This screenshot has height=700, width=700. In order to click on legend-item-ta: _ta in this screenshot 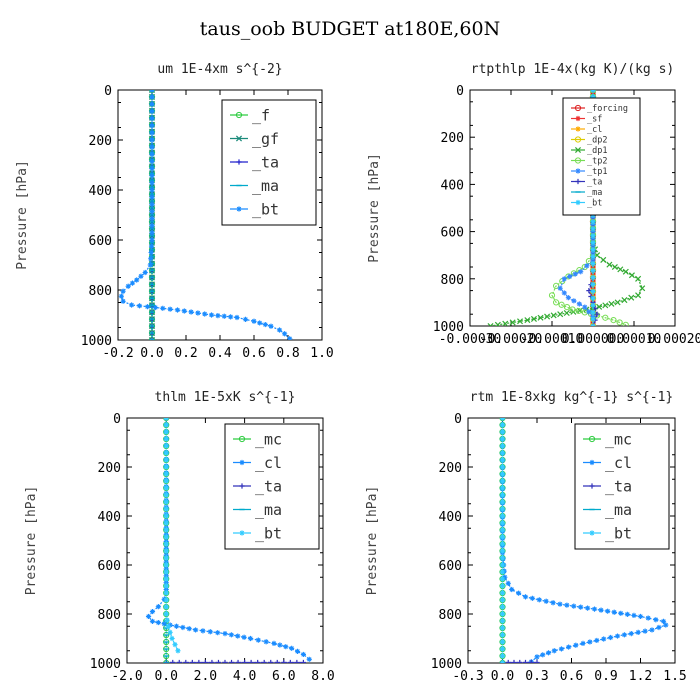, I will do `click(607, 486)`.